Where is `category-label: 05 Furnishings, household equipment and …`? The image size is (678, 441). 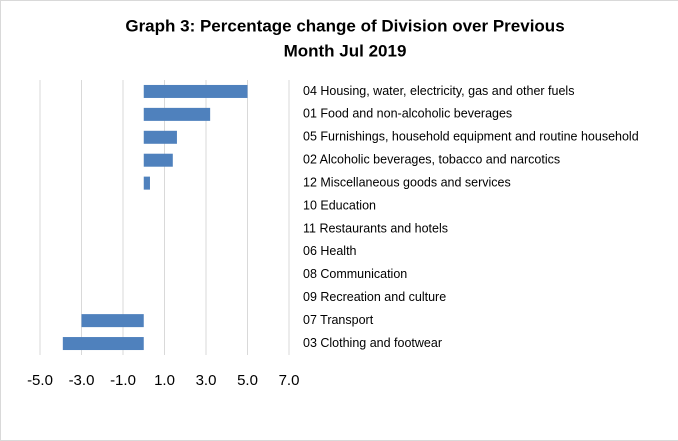
category-label: 05 Furnishings, household equipment and … is located at coordinates (471, 137).